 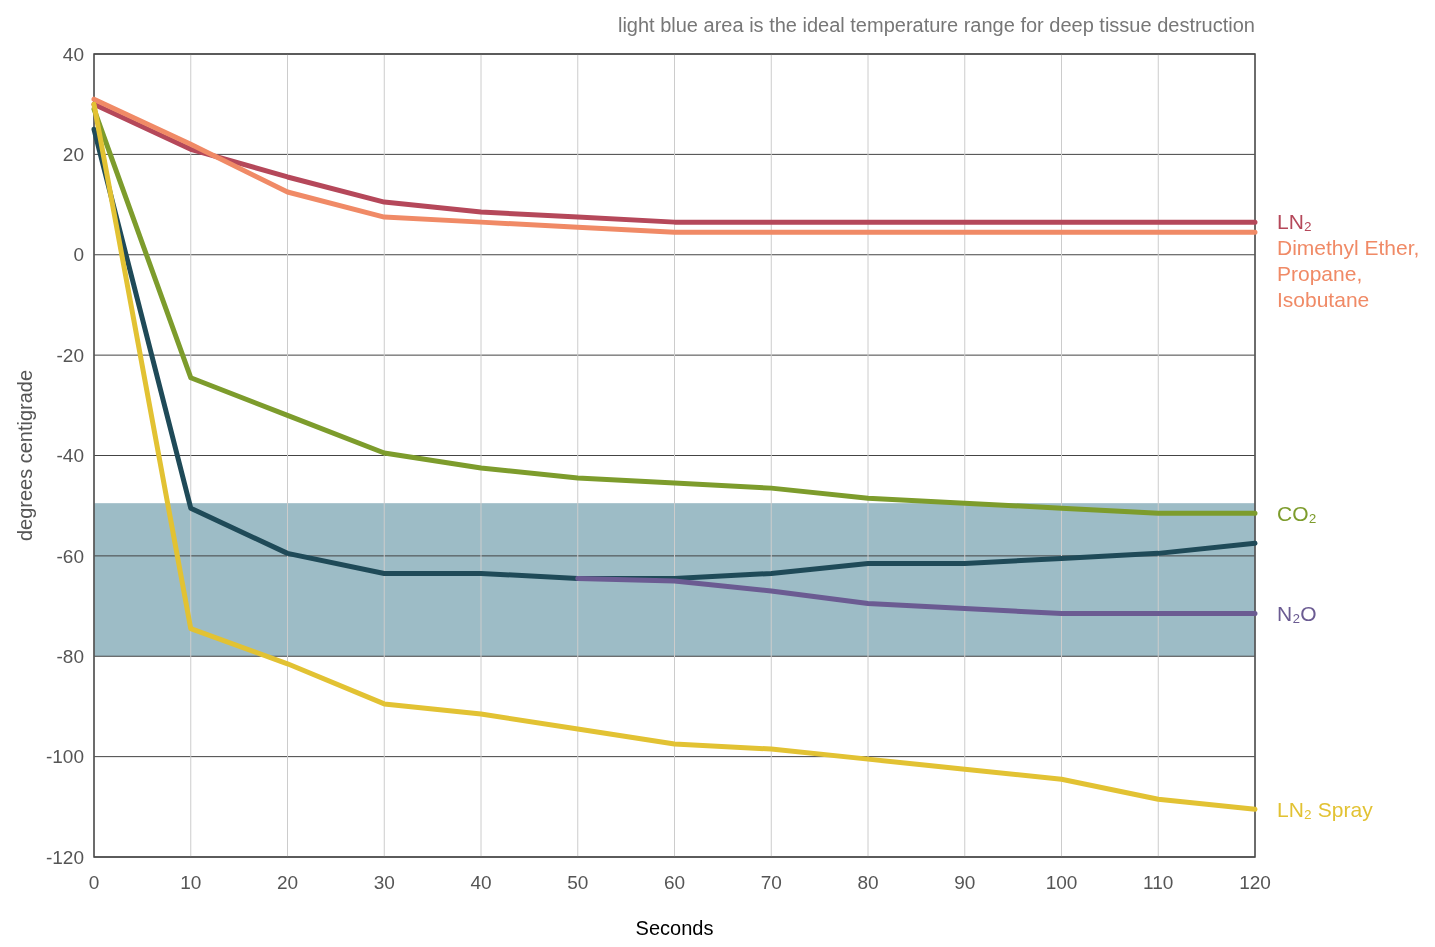 What do you see at coordinates (1297, 613) in the screenshot?
I see `series-label: N₂O` at bounding box center [1297, 613].